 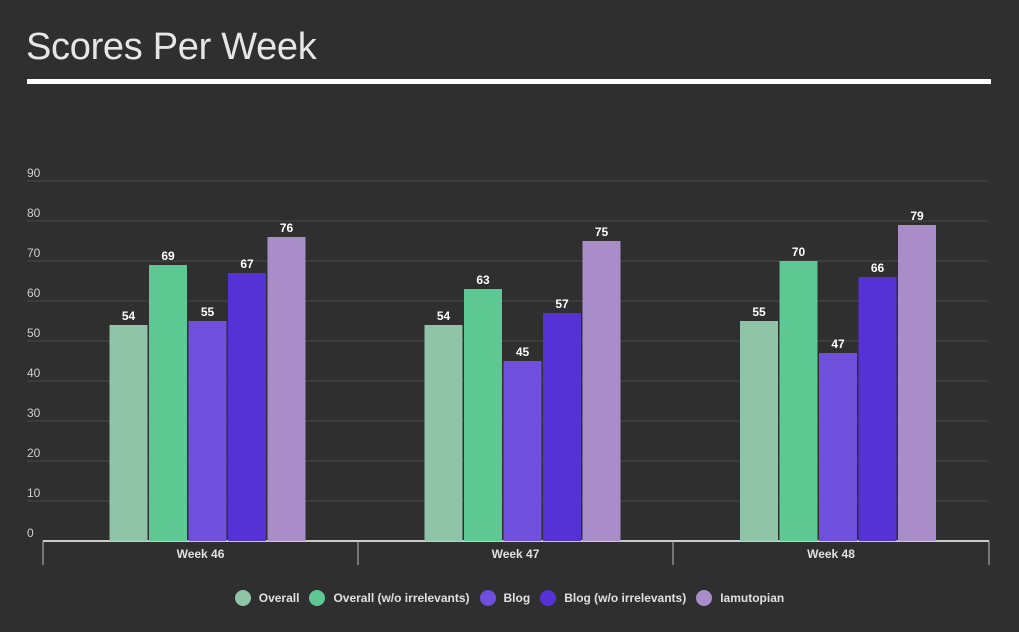 What do you see at coordinates (838, 344) in the screenshot?
I see `data-label: 47` at bounding box center [838, 344].